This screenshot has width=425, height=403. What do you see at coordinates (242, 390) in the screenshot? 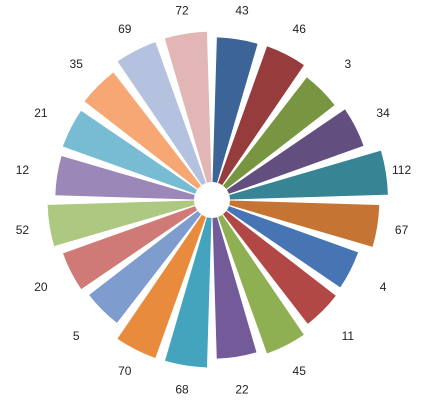
I see `pie-slice-label: 22` at bounding box center [242, 390].